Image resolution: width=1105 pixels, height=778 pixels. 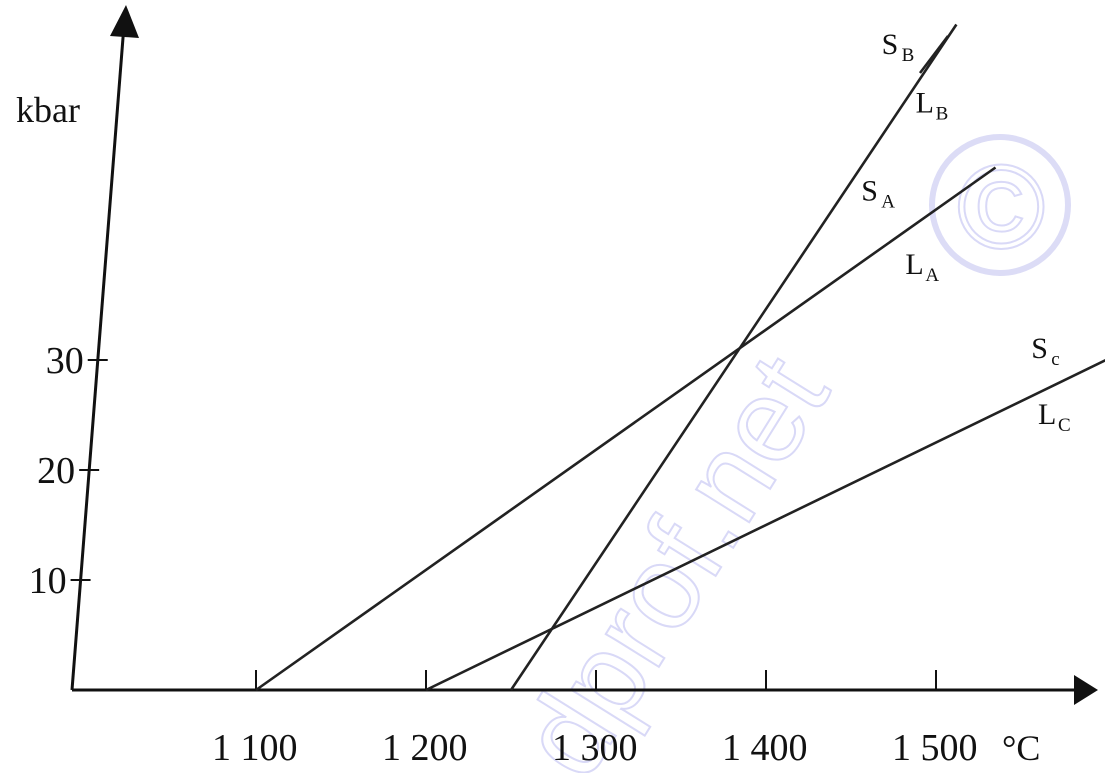 What do you see at coordinates (1086, 690) in the screenshot?
I see `x-axis-arrow-icon` at bounding box center [1086, 690].